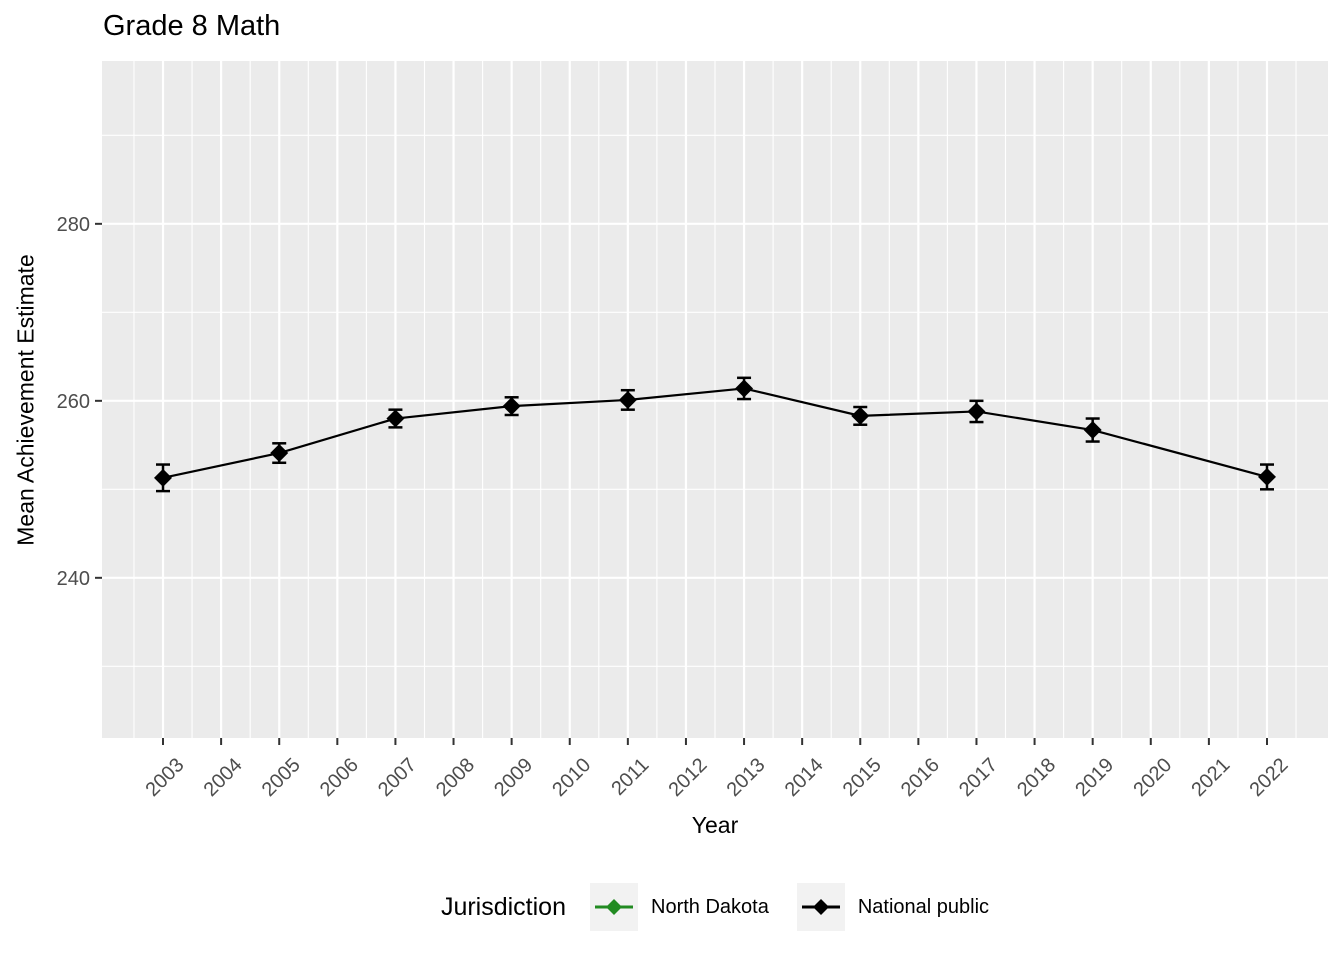 This screenshot has height=960, width=1344. Describe the element at coordinates (687, 777) in the screenshot. I see `x-tick-label: 2012` at that location.